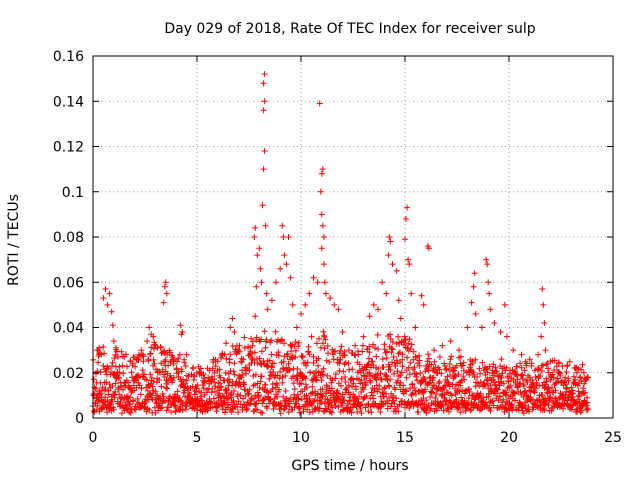 The image size is (640, 480). What do you see at coordinates (349, 466) in the screenshot?
I see `x-axis-label: GPS time / hours` at bounding box center [349, 466].